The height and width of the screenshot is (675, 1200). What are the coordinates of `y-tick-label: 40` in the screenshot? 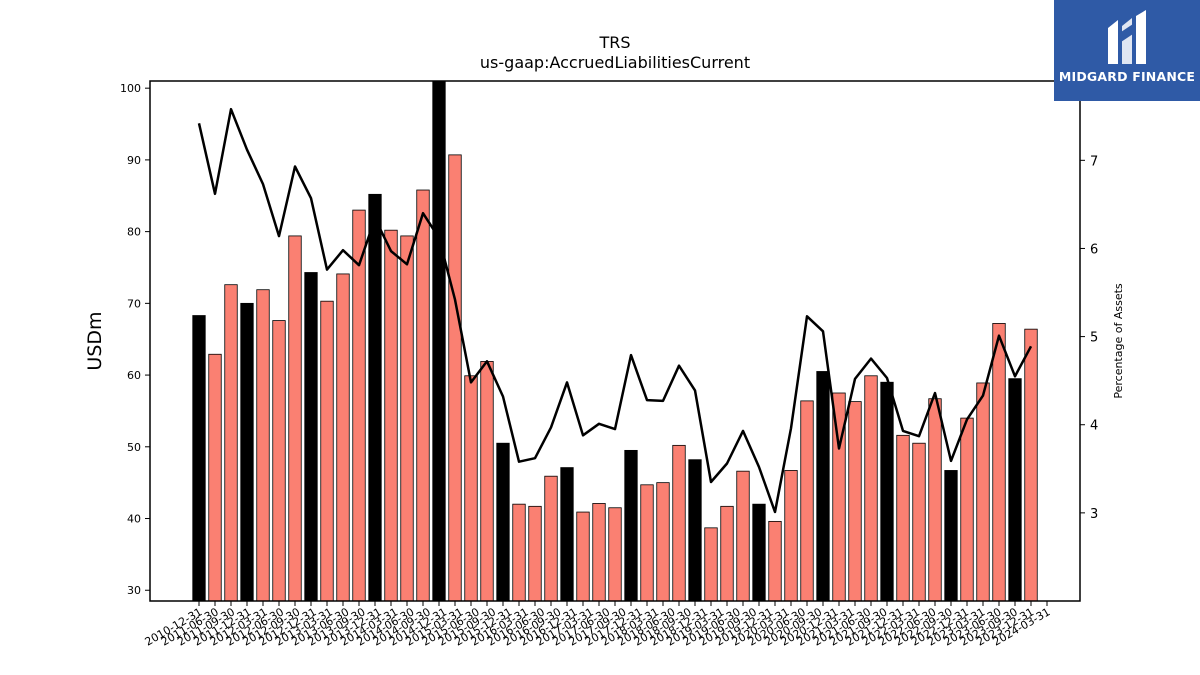 It's located at (134, 519).